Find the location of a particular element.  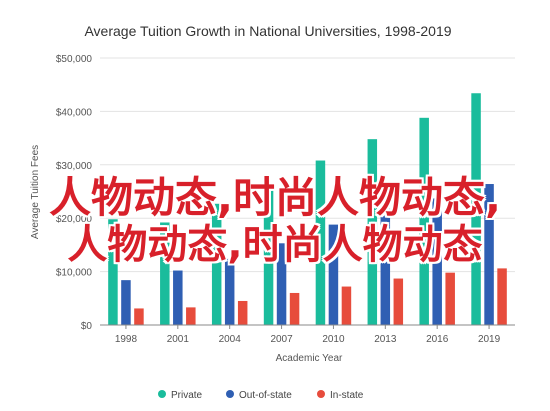

x-tick-label: 2010 is located at coordinates (333, 339).